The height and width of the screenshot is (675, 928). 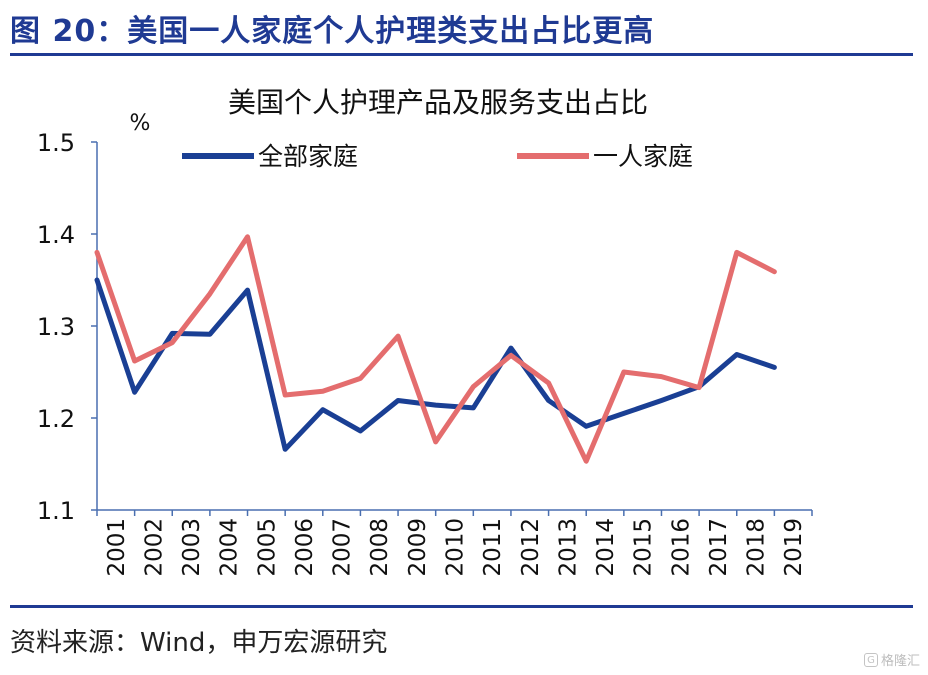 What do you see at coordinates (56, 143) in the screenshot?
I see `y-tick-label: 1.5` at bounding box center [56, 143].